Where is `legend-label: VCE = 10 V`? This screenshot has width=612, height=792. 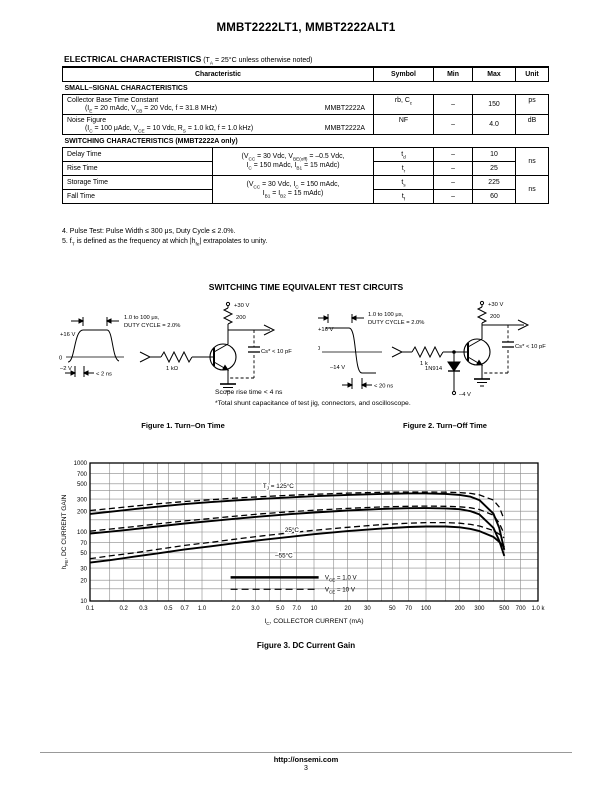 legend-label: VCE = 10 V is located at coordinates (340, 590).